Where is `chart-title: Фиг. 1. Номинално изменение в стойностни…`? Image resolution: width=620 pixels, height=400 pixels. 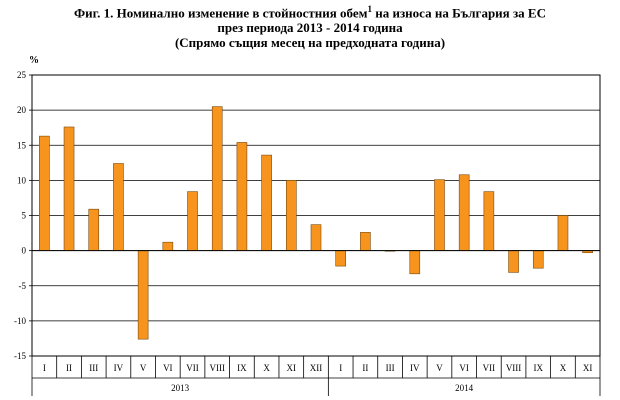
chart-title: Фиг. 1. Номинално изменение в стойностни… is located at coordinates (310, 26).